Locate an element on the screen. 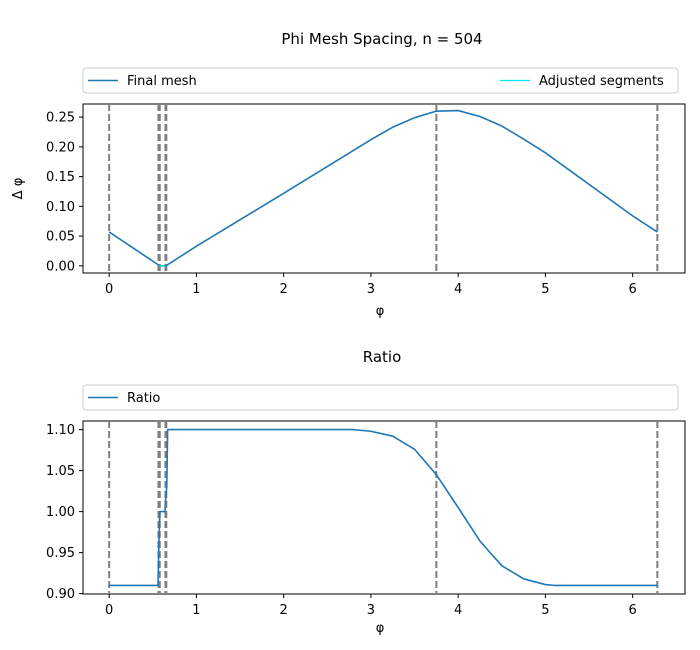  legend-label: Adjusted segments is located at coordinates (601, 81).